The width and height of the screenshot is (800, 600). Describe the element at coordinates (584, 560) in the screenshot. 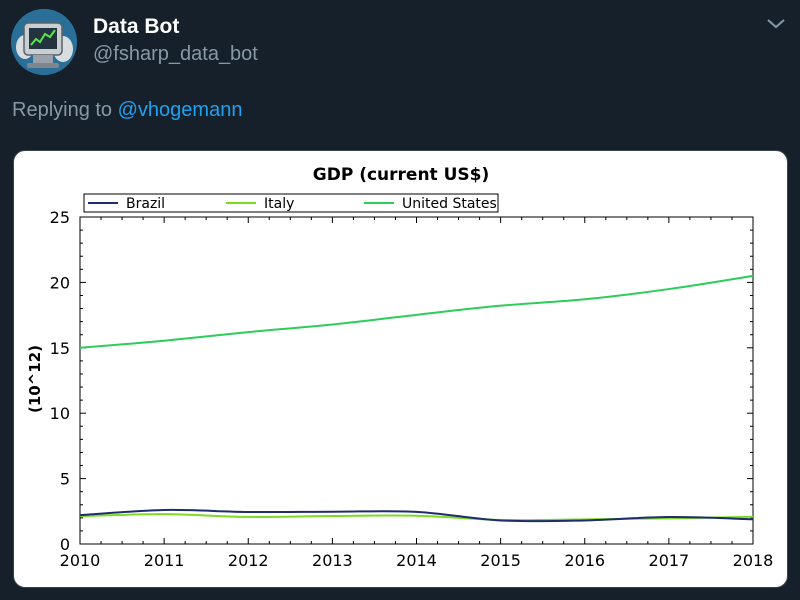

I see `x-tick-label: 2016` at that location.